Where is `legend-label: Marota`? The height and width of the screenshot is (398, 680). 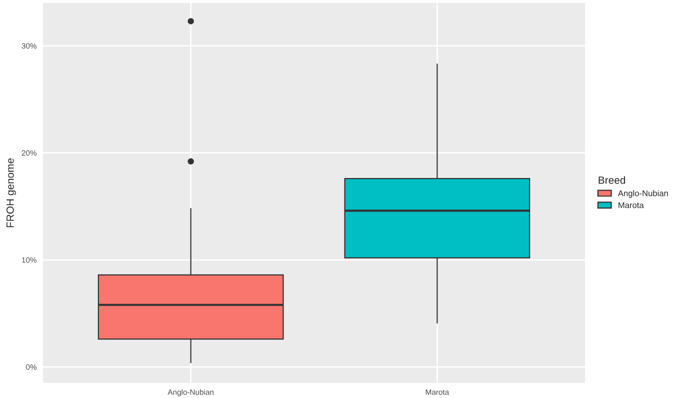
legend-label: Marota is located at coordinates (631, 205).